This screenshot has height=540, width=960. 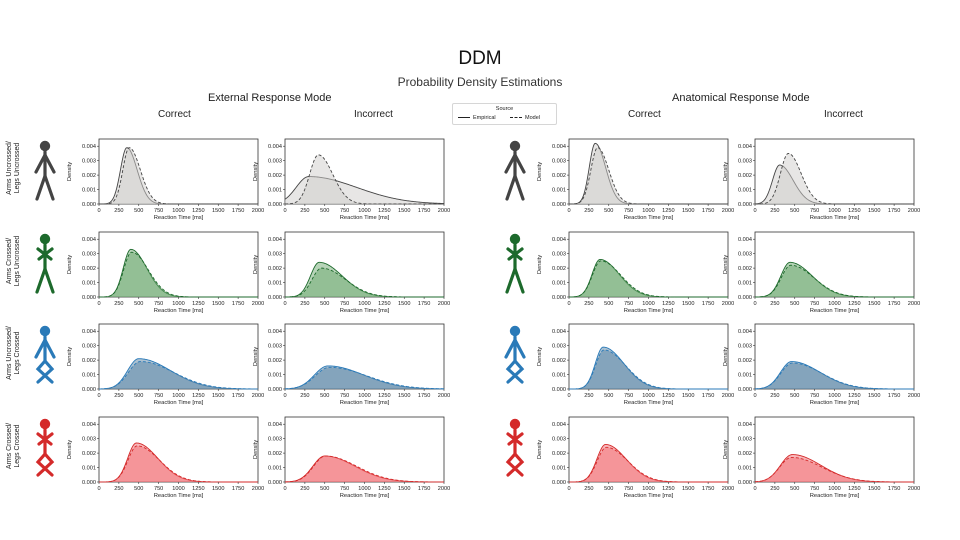 I want to click on legend-label-empirical: Empirical, so click(x=484, y=118).